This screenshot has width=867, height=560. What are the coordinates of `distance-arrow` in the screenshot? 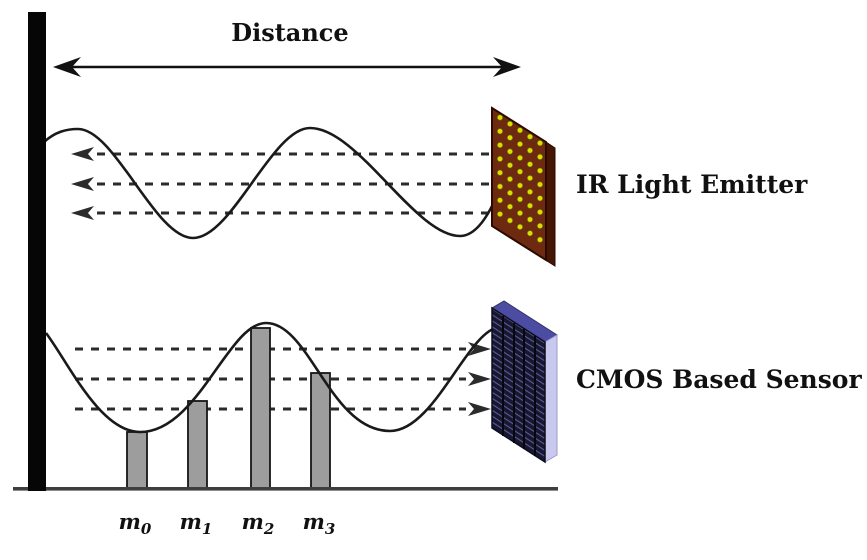 It's located at (287, 67).